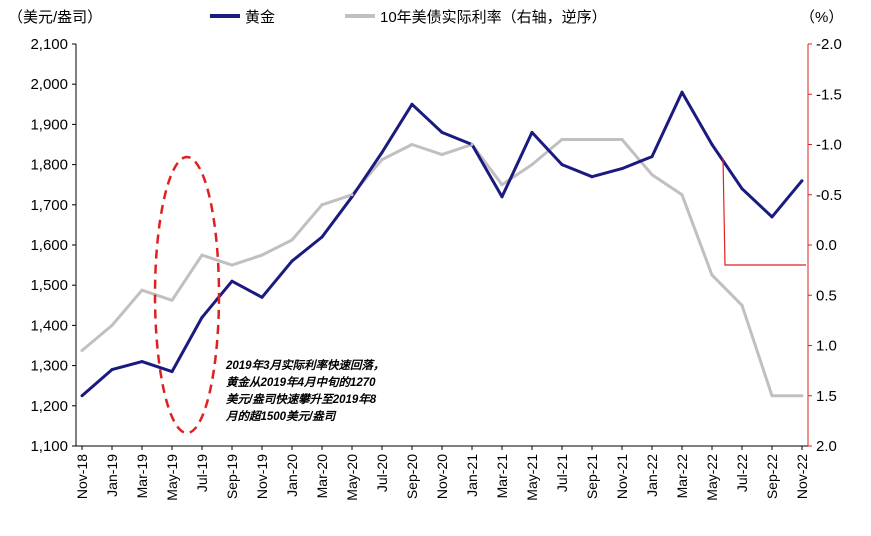 The width and height of the screenshot is (871, 536). I want to click on x-tick-label: Sep-22, so click(772, 476).